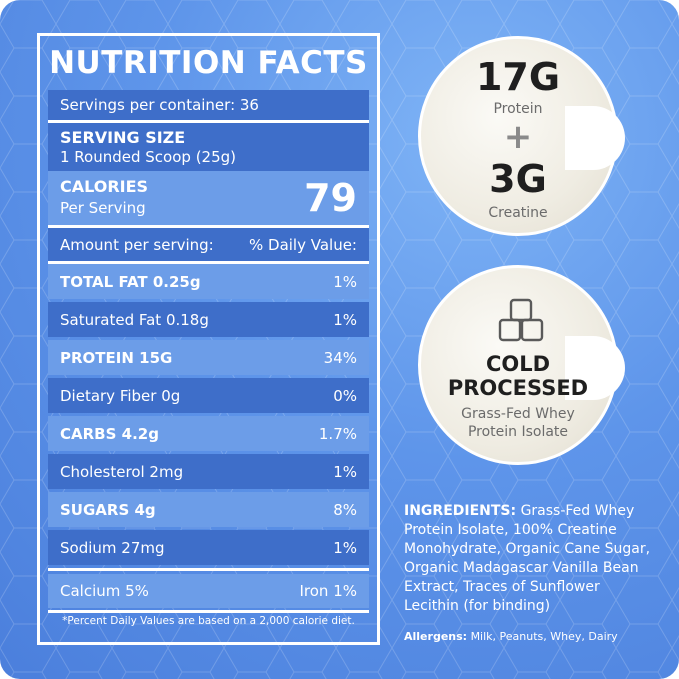 This screenshot has width=679, height=679. I want to click on calories-value: 79, so click(330, 198).